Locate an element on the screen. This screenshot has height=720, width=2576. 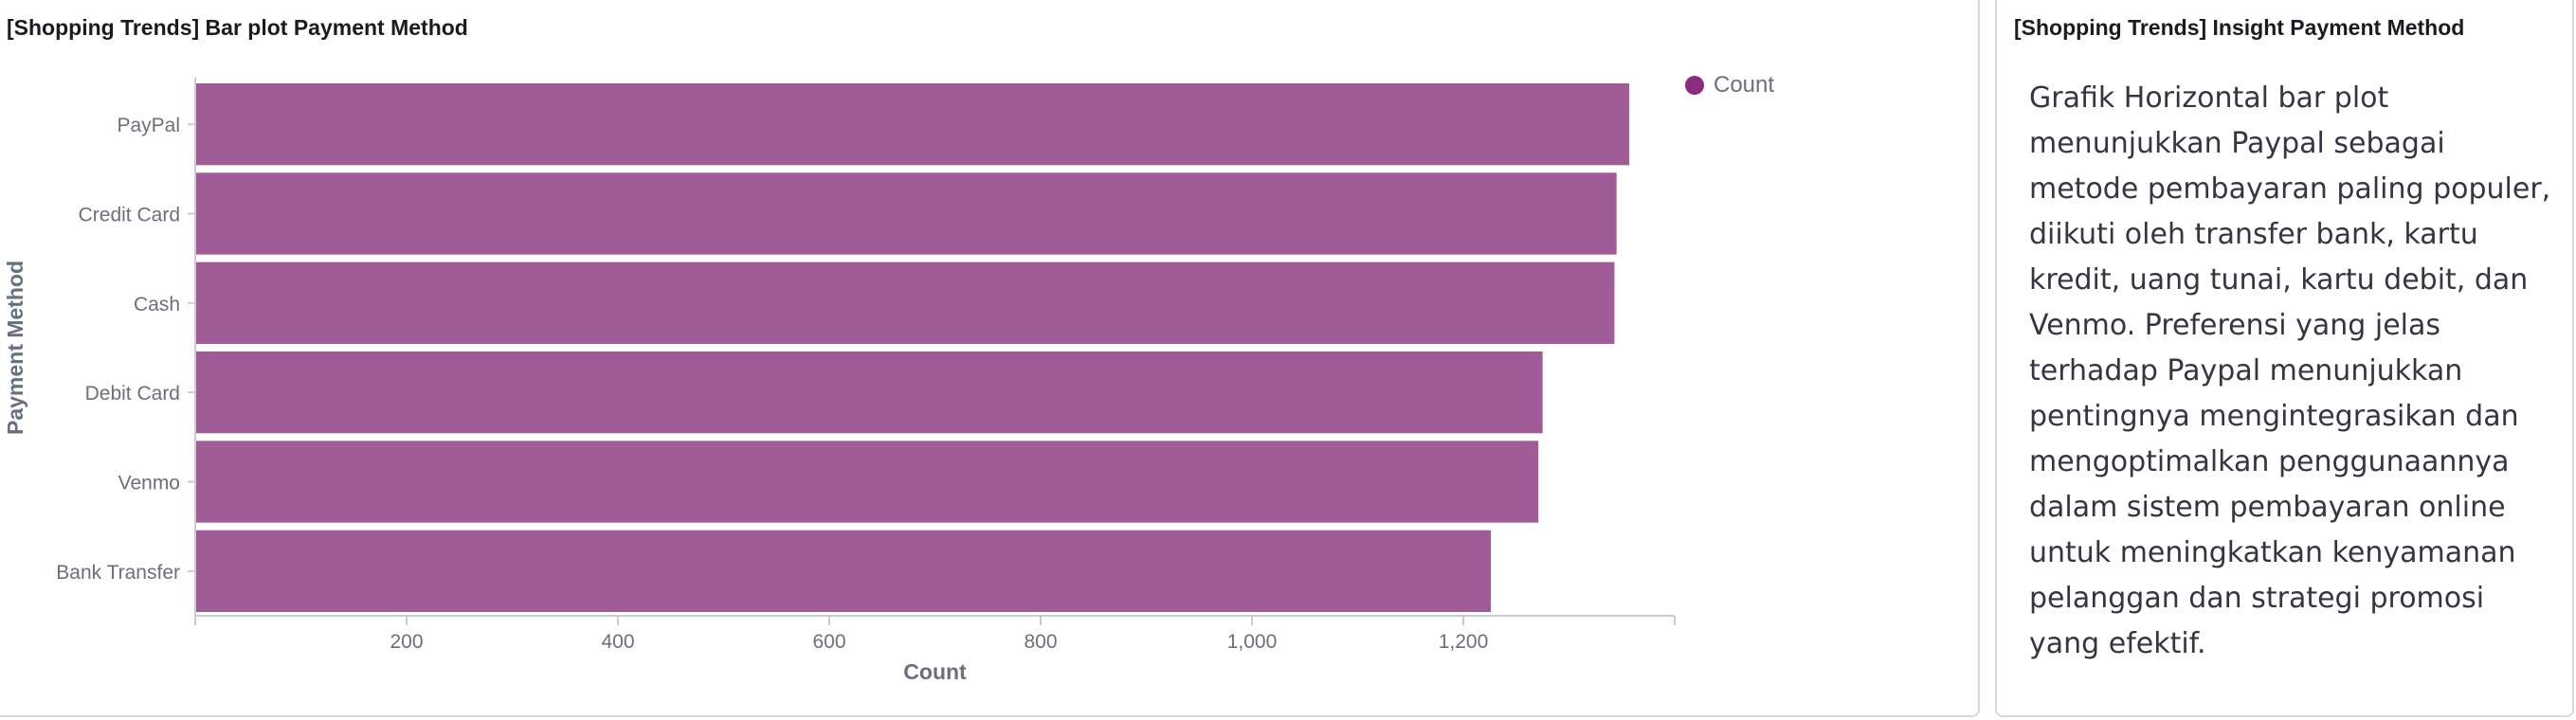
legend-swatch is located at coordinates (1694, 85).